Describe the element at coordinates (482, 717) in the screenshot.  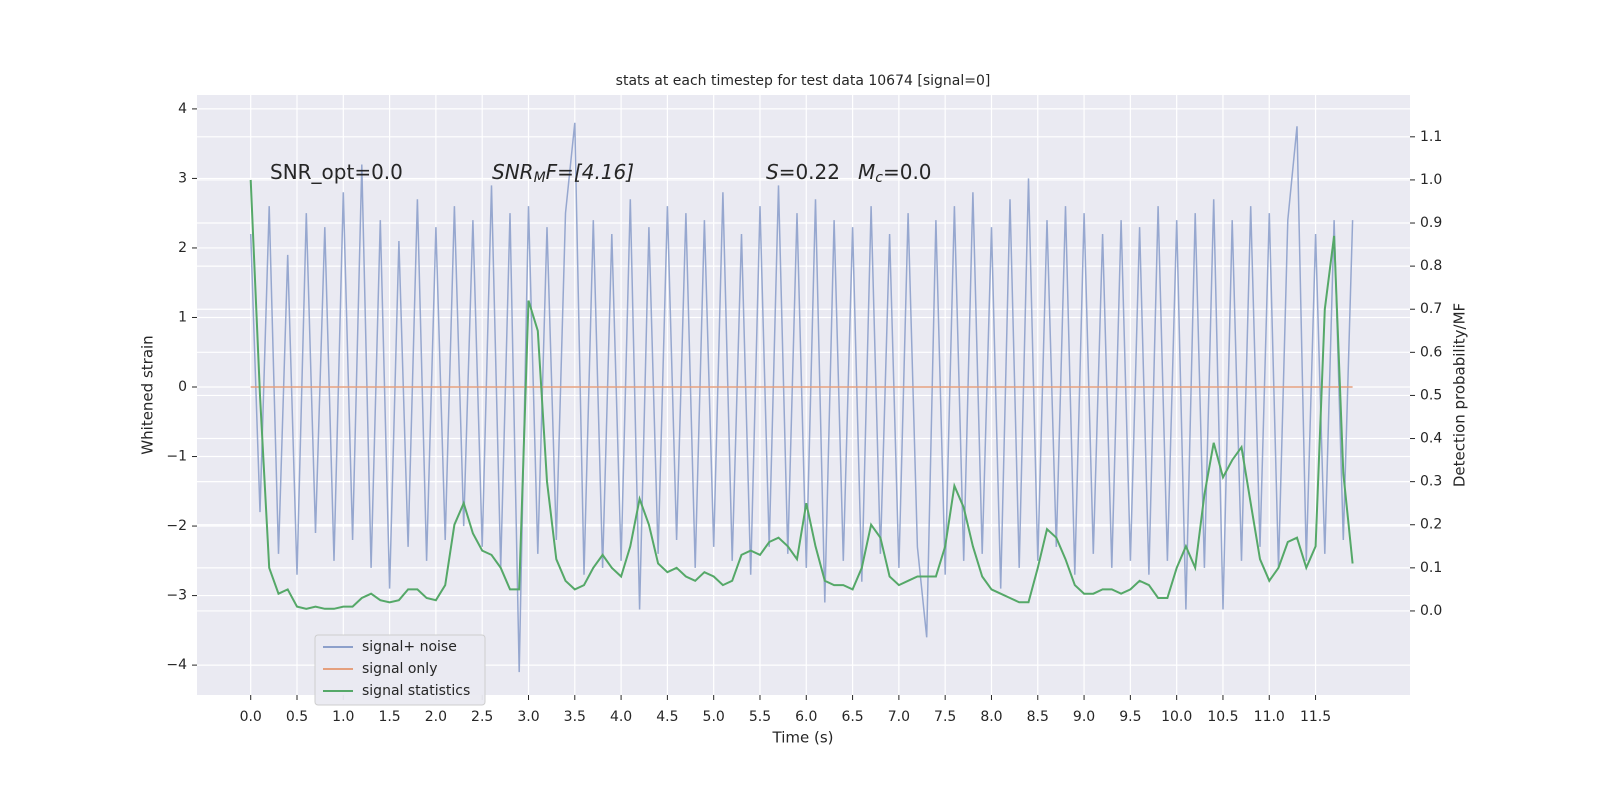
I see `x-tick-label: 2.5` at that location.